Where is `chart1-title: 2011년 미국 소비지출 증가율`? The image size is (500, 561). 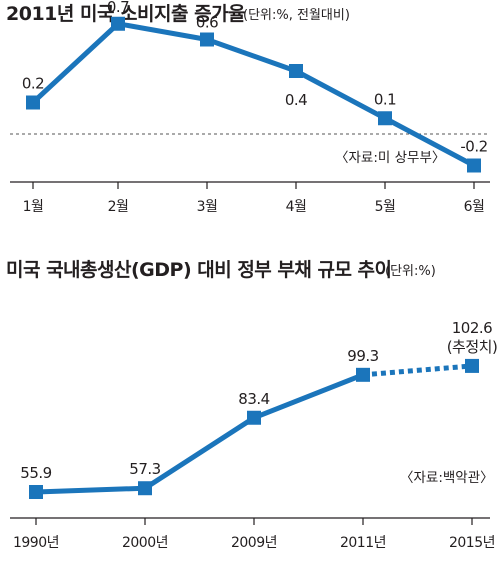 chart1-title: 2011년 미국 소비지출 증가율 is located at coordinates (125, 14).